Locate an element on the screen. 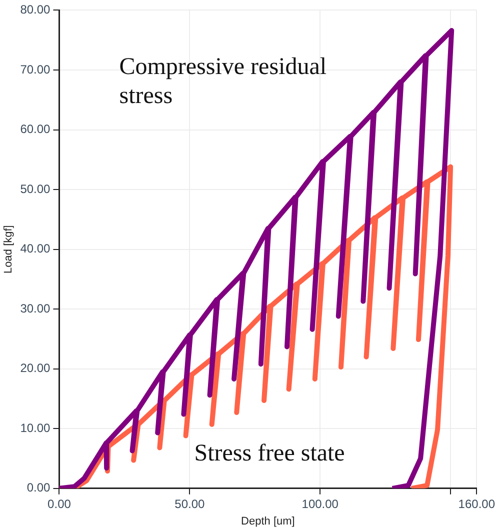 Image resolution: width=498 pixels, height=528 pixels. y-tick-label: 30.00 is located at coordinates (35, 308).